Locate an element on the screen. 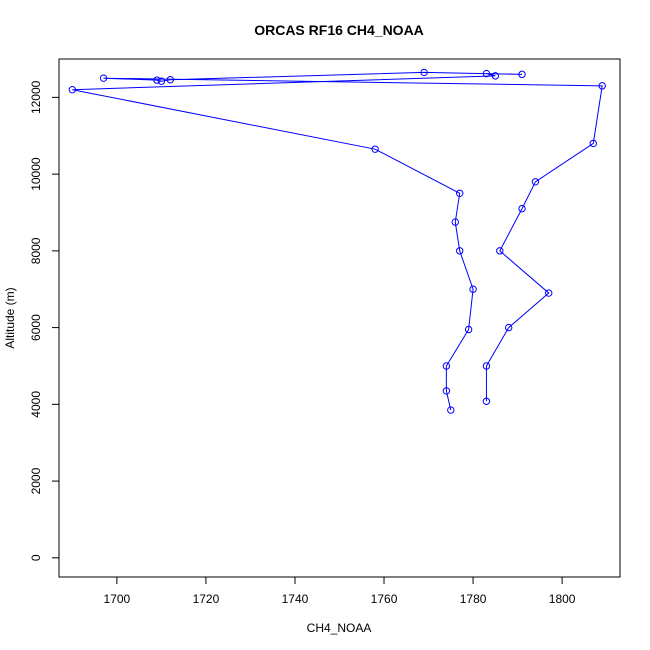 The width and height of the screenshot is (650, 650). y-tick-label: 8000 is located at coordinates (36, 250).